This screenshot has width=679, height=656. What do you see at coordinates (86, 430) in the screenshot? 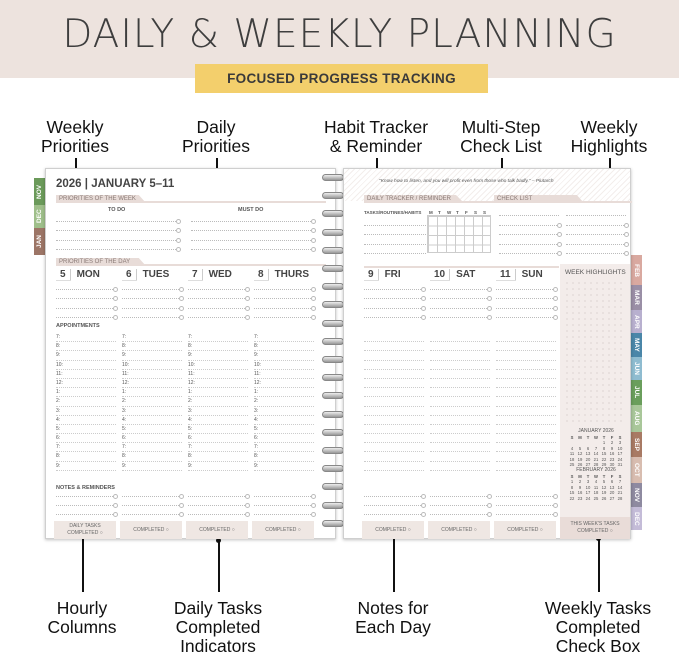
I see `hour-slot: 5:` at bounding box center [86, 430].